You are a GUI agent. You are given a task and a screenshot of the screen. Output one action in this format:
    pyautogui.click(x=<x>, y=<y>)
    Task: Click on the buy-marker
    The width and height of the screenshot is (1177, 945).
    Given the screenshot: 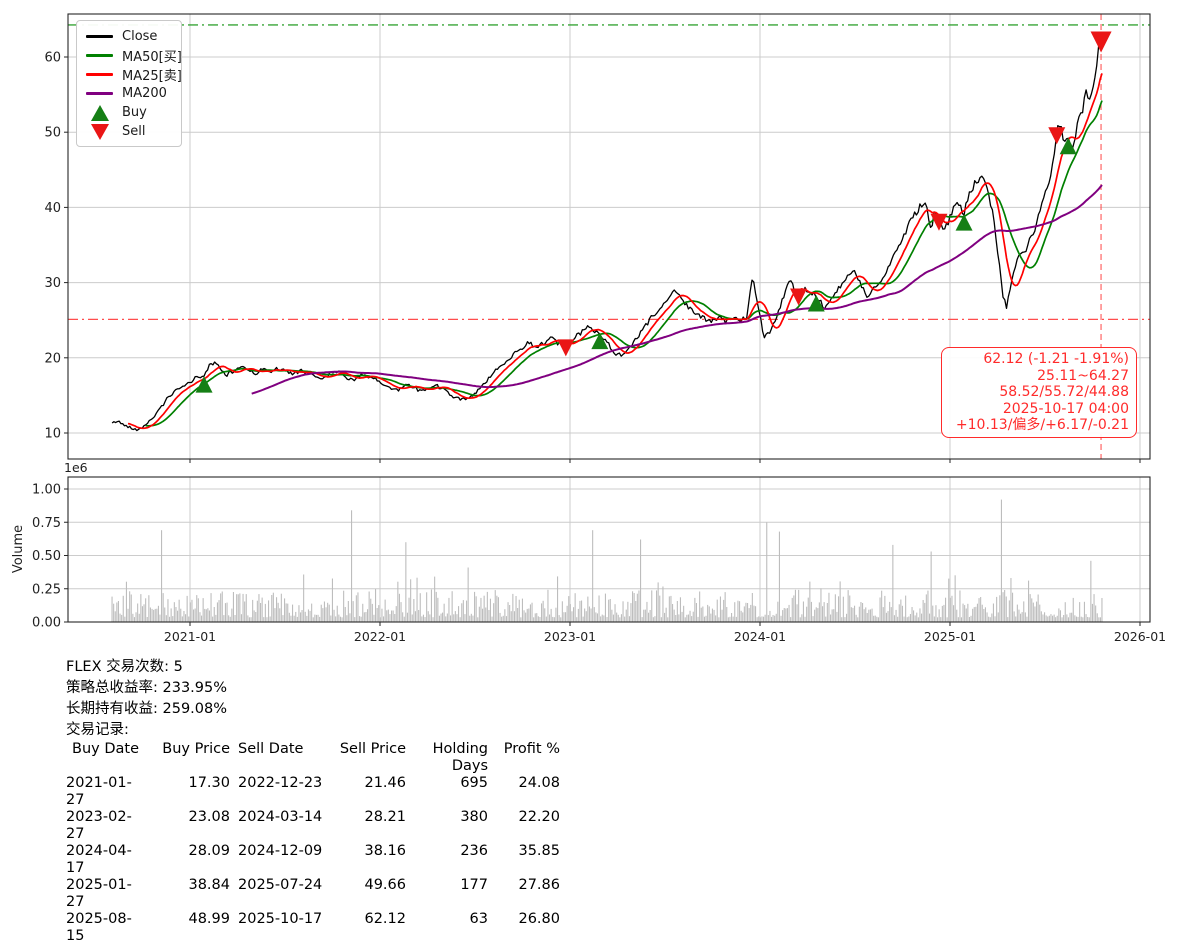 What is the action you would take?
    pyautogui.click(x=600, y=341)
    